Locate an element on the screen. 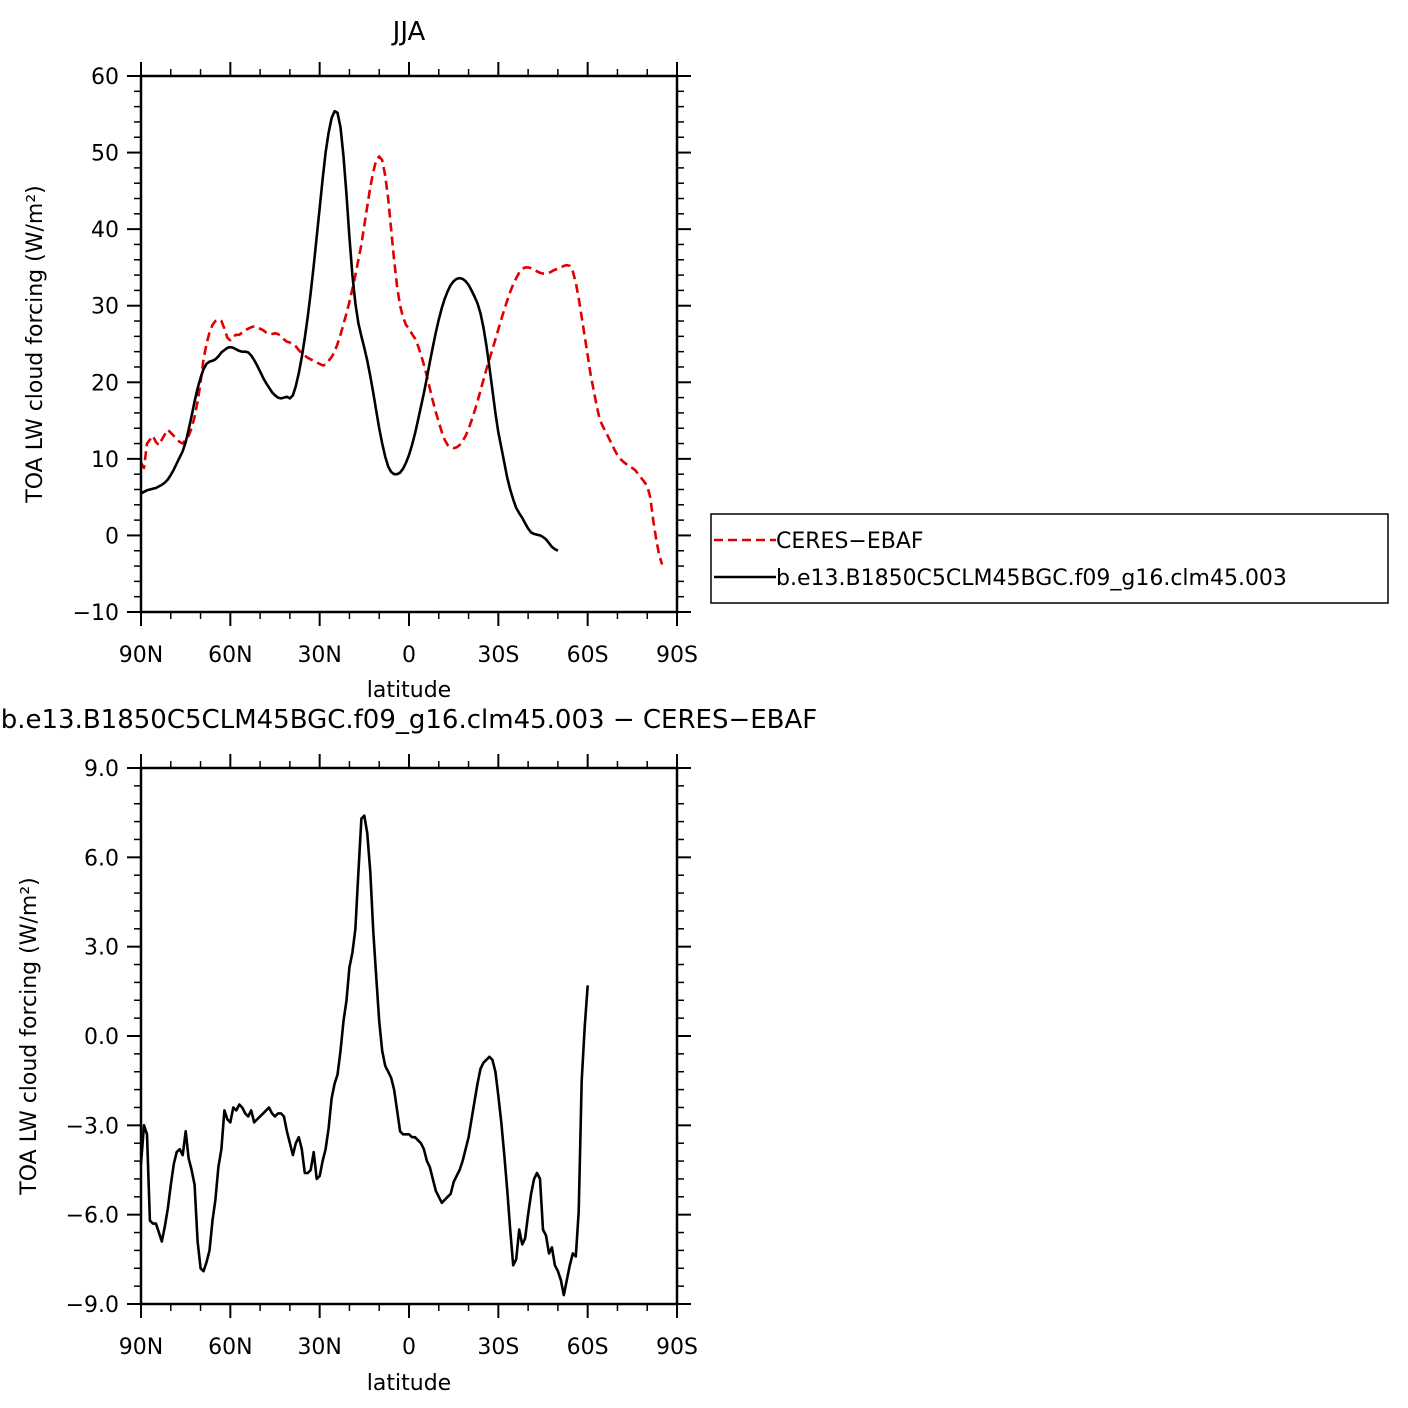 This screenshot has height=1408, width=1408. bottom-x-axis-title: latitude is located at coordinates (409, 1383).